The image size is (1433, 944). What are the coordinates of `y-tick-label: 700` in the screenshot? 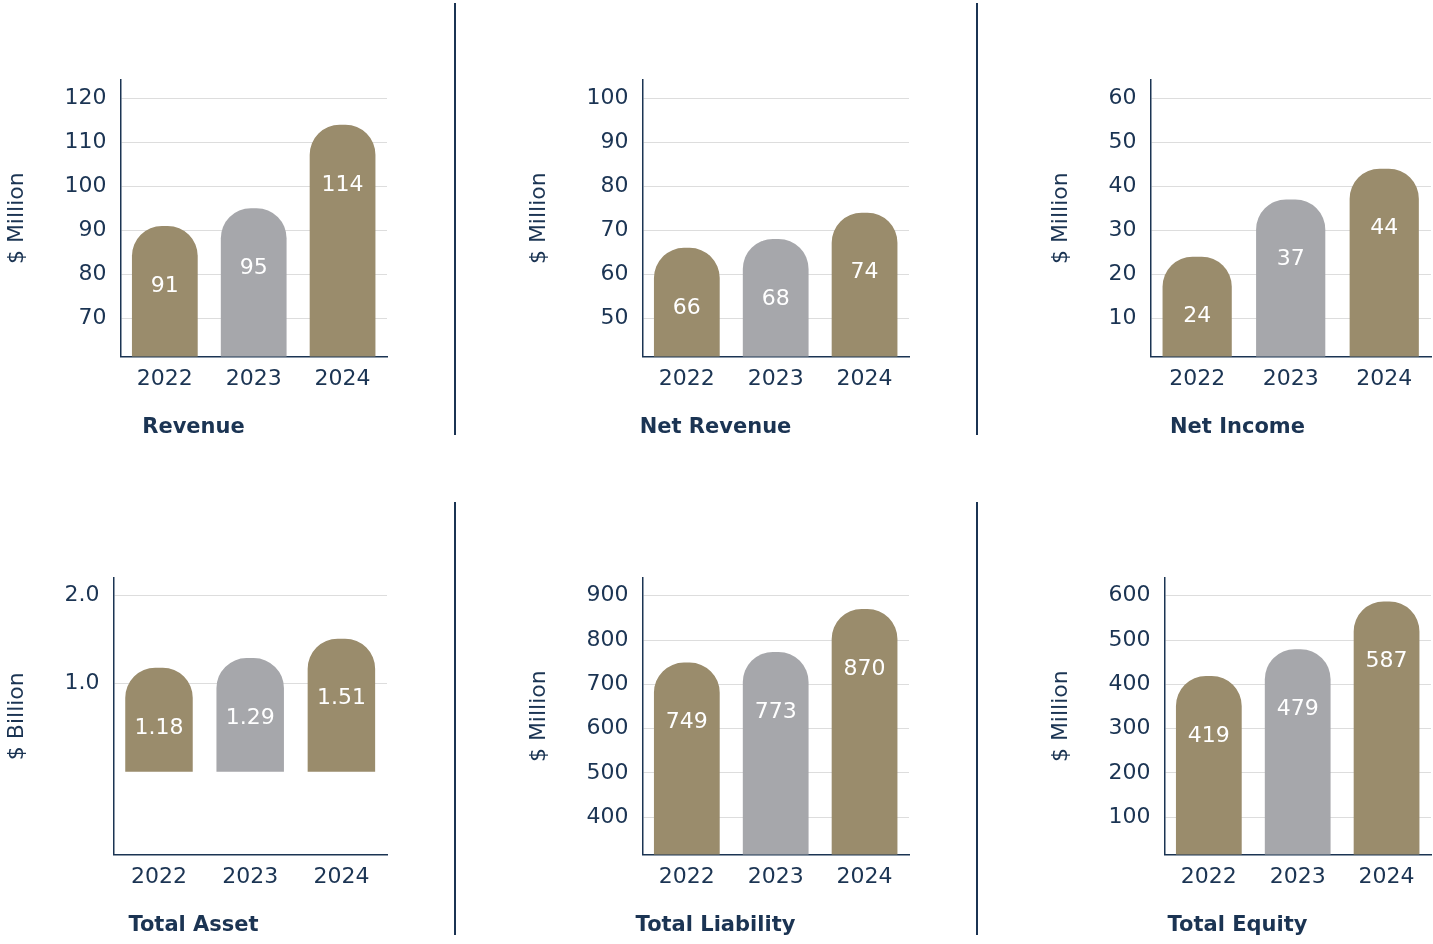 It's located at (607, 683).